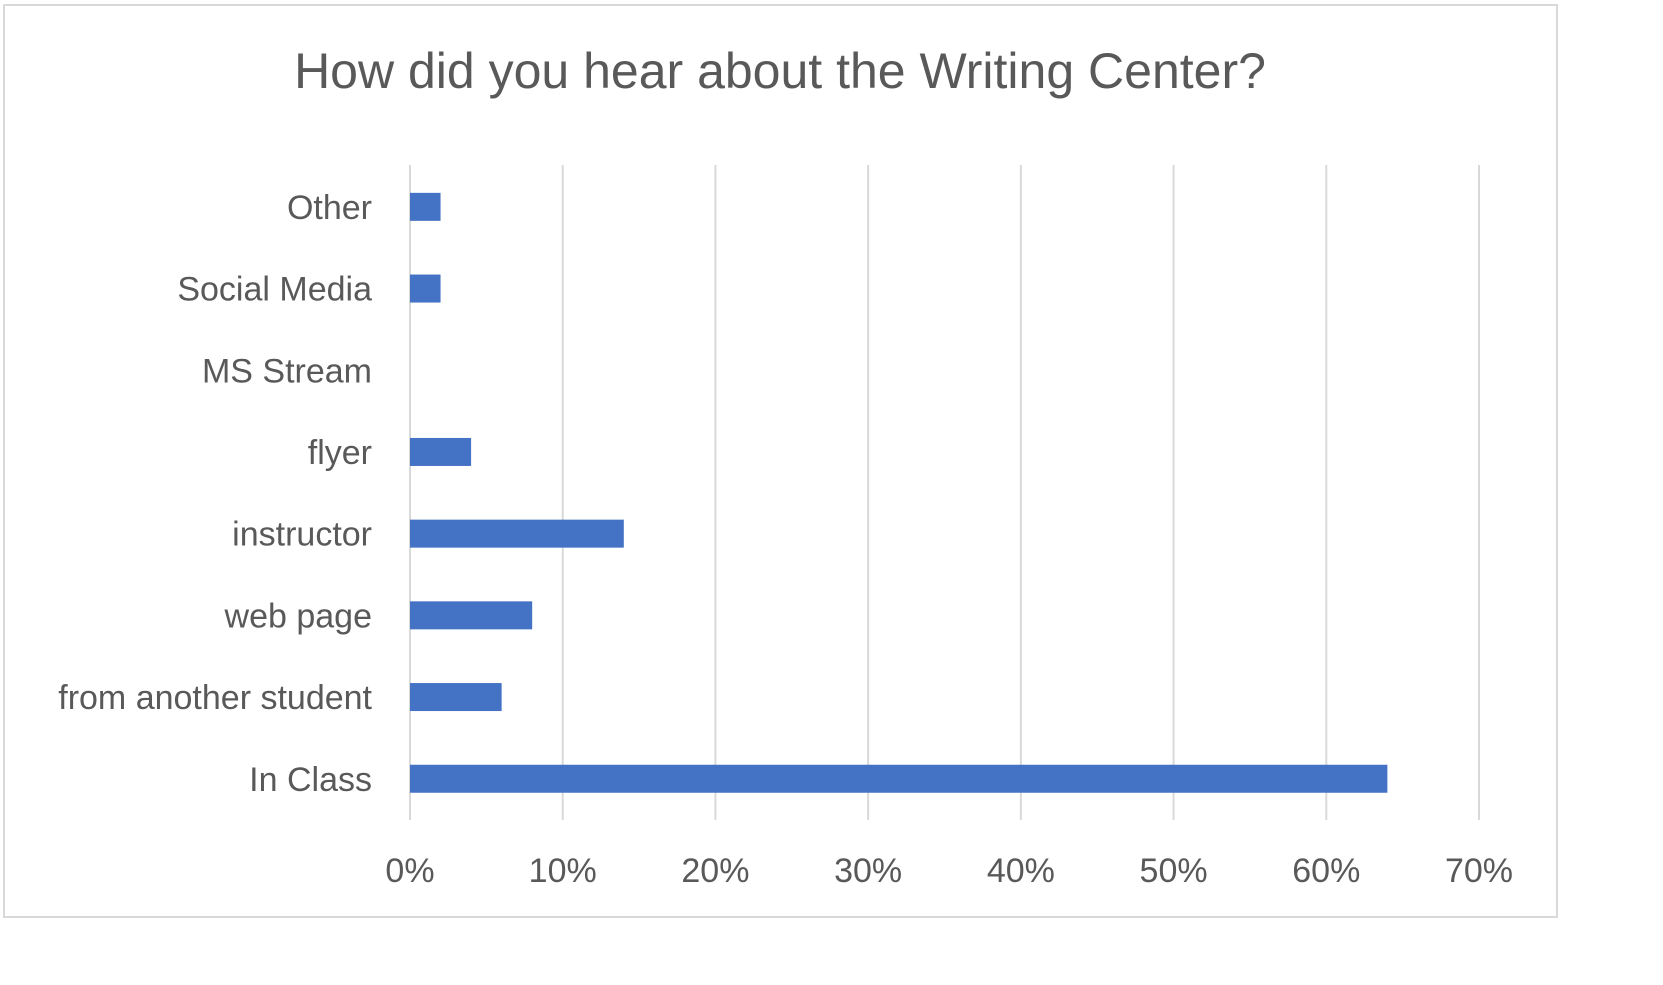 The image size is (1663, 985). I want to click on category-label: web page, so click(298, 616).